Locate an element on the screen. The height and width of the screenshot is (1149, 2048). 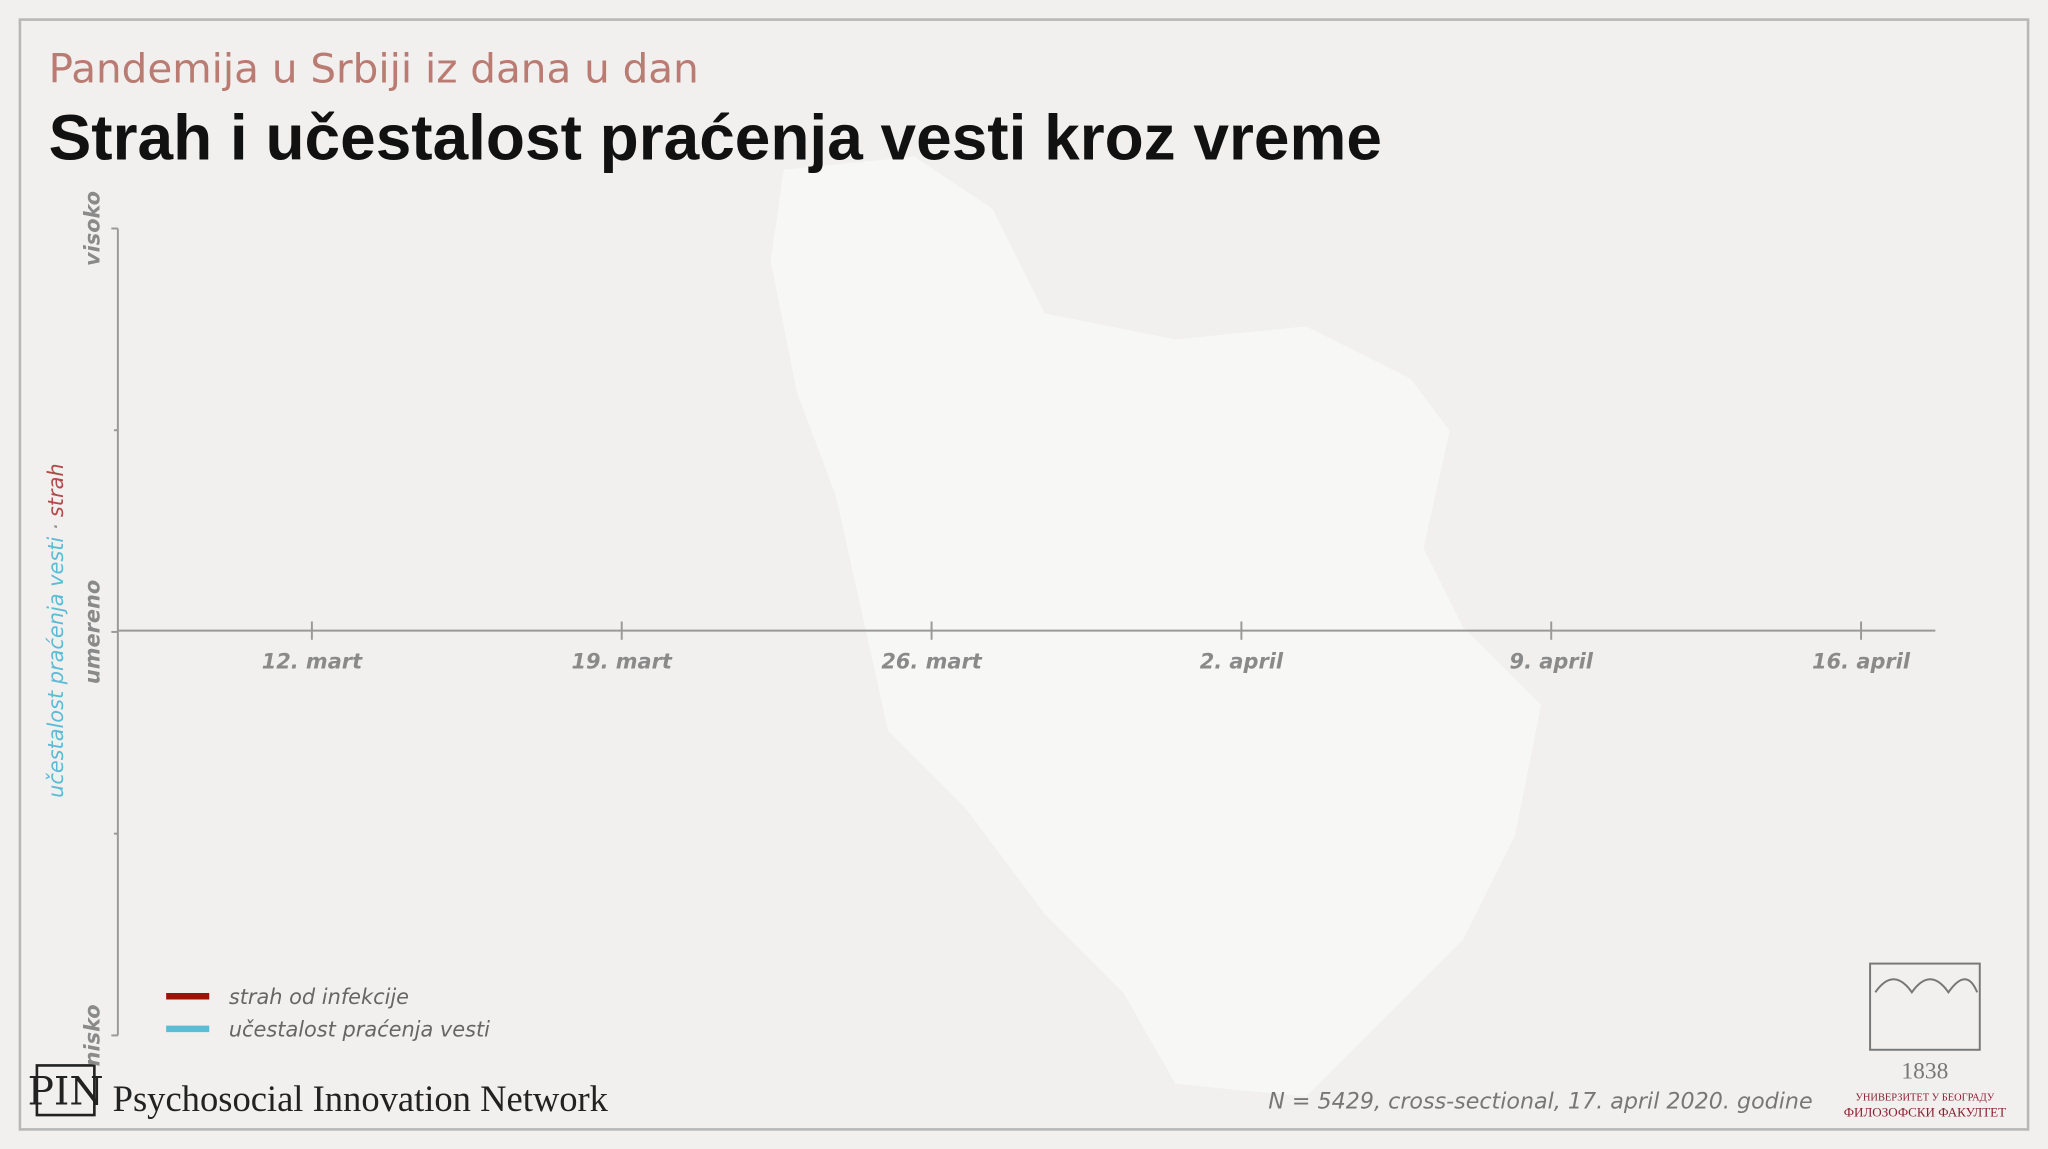
y-axis-label: učestalost praćenja vesti · strah is located at coordinates (56, 630).